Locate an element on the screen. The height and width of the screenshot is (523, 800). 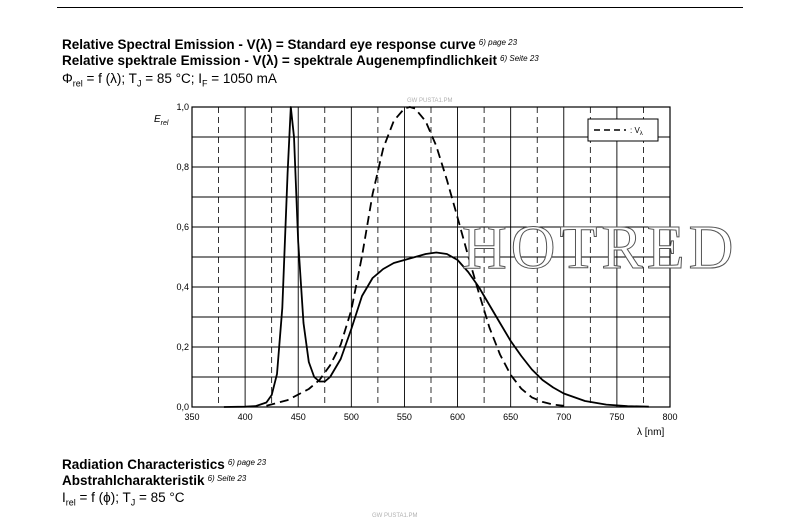
x-tick-label: 600 is located at coordinates (457, 417).